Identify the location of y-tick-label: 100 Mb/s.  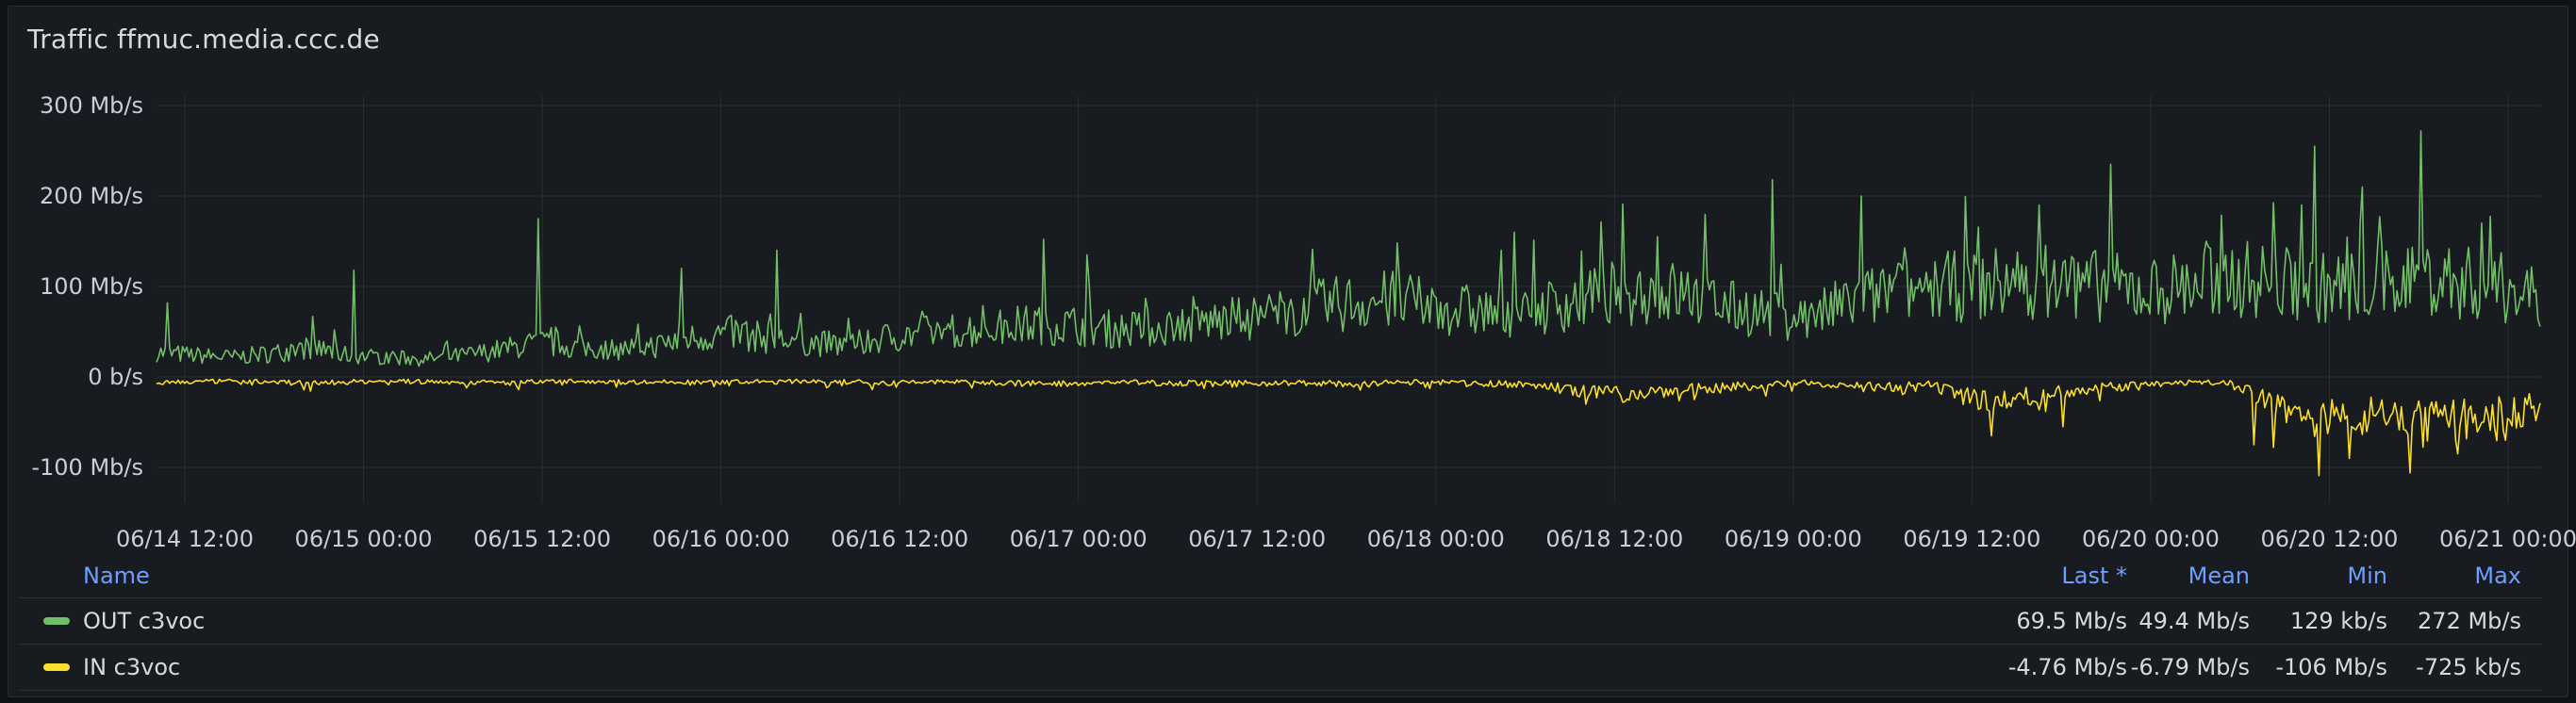
(91, 287).